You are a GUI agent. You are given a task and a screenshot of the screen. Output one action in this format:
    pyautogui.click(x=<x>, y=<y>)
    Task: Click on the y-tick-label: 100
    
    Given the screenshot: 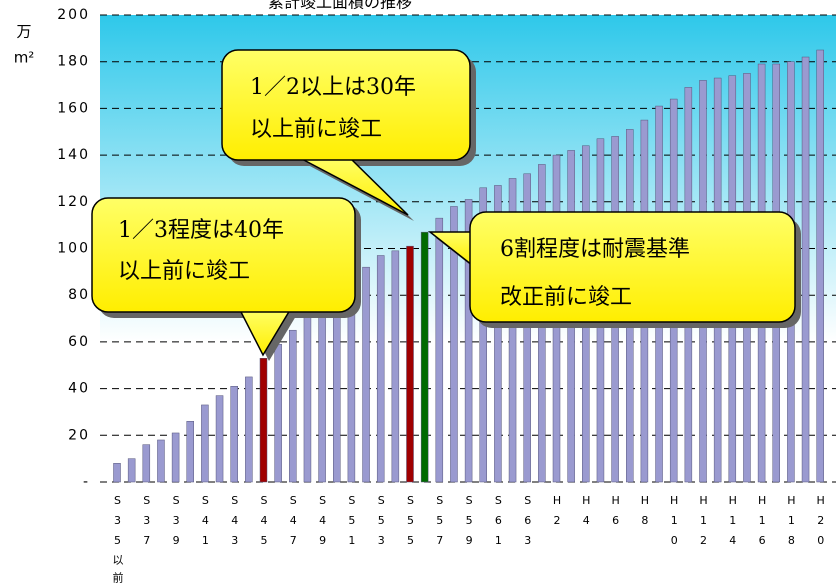 What is the action you would take?
    pyautogui.click(x=73, y=249)
    